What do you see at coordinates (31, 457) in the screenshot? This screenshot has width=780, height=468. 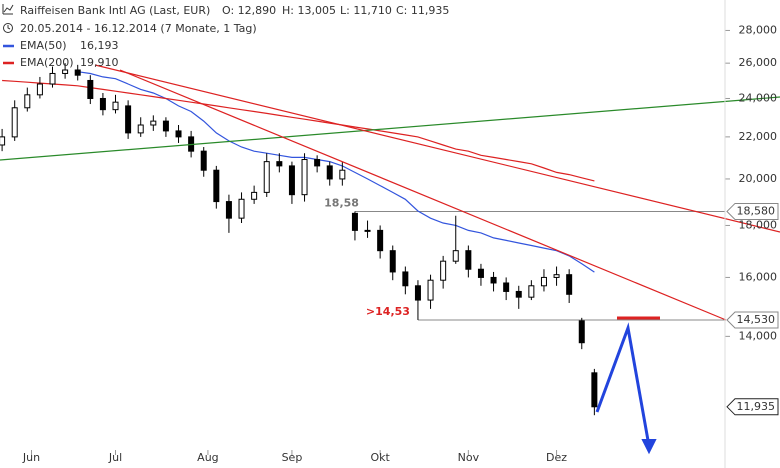 I see `x-tick-label: Jun` at bounding box center [31, 457].